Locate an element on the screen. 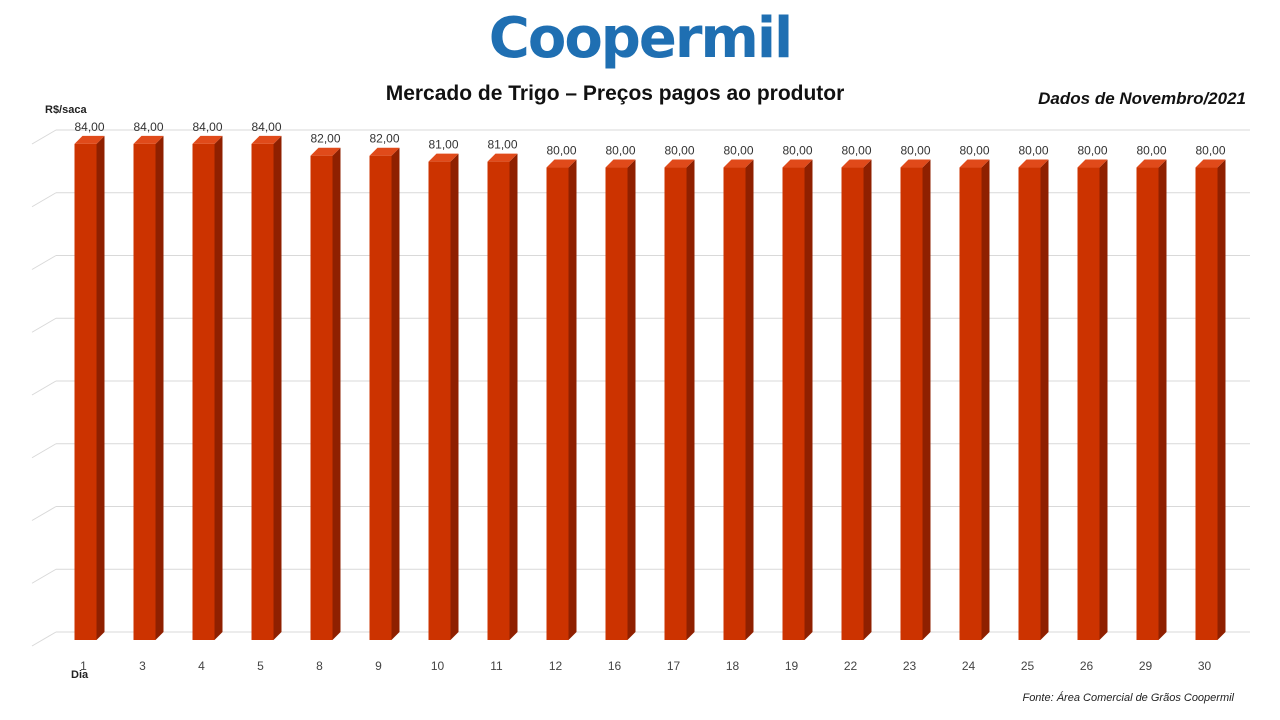 The height and width of the screenshot is (720, 1280). source-note: Fonte: Área Comercial de Grãos Coopermil is located at coordinates (1128, 698).